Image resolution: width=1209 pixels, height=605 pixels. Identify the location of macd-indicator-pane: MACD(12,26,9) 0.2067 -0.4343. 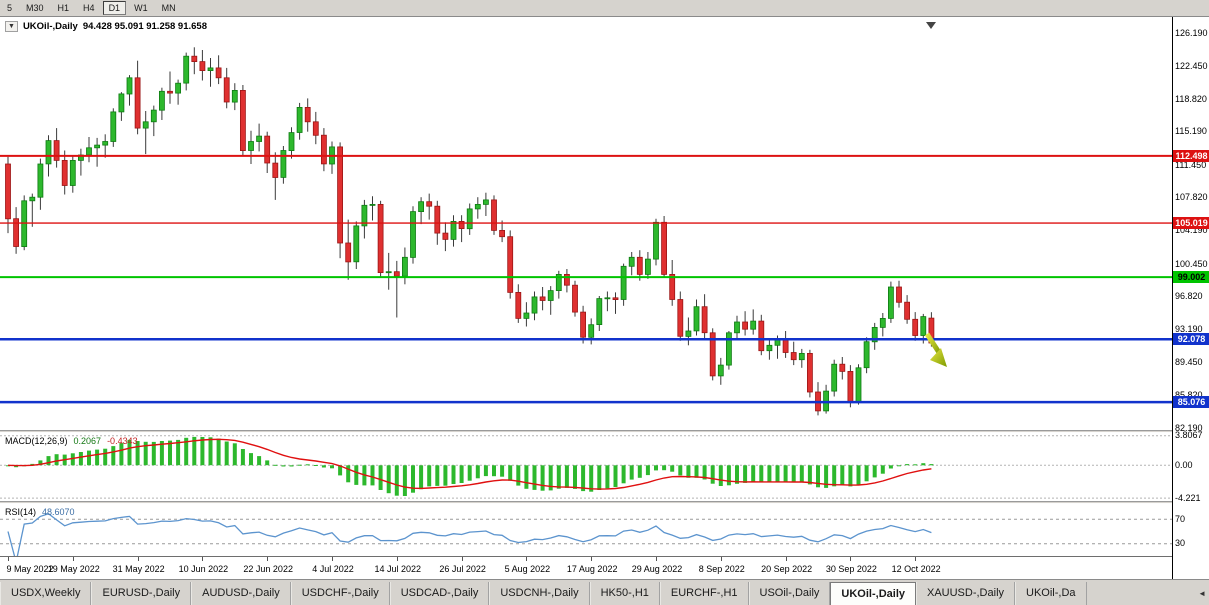
(586, 467).